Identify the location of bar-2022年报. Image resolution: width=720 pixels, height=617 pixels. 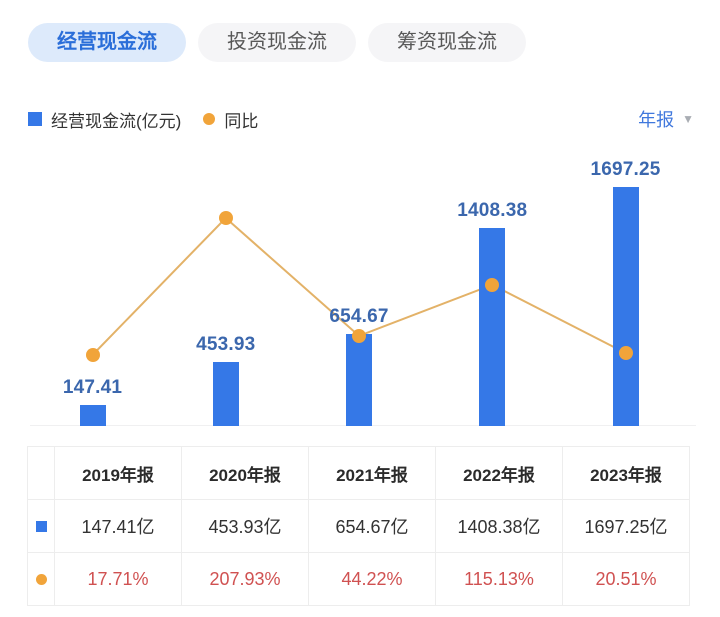
(492, 326).